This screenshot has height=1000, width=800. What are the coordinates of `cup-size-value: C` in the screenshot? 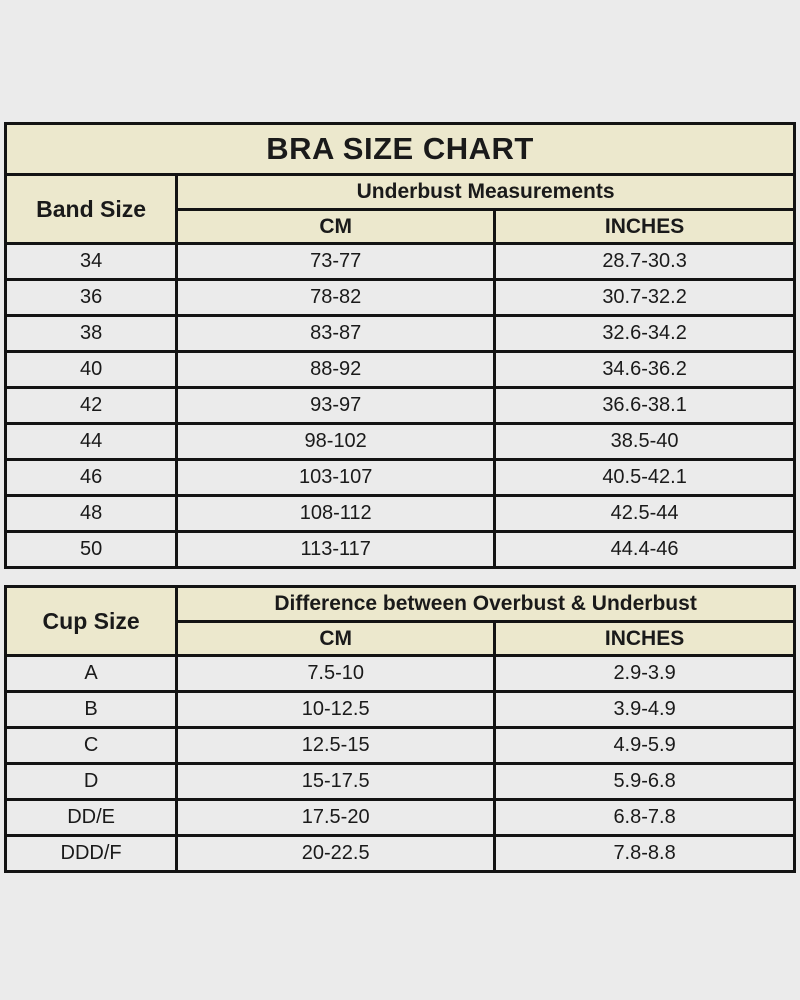 It's located at (91, 745).